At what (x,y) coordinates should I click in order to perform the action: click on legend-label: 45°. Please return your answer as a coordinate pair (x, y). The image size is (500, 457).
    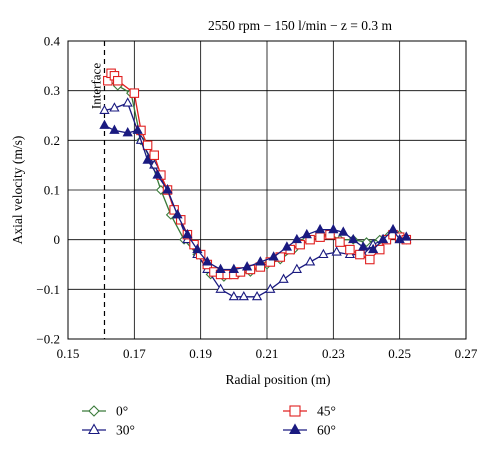
    Looking at the image, I should click on (326, 411).